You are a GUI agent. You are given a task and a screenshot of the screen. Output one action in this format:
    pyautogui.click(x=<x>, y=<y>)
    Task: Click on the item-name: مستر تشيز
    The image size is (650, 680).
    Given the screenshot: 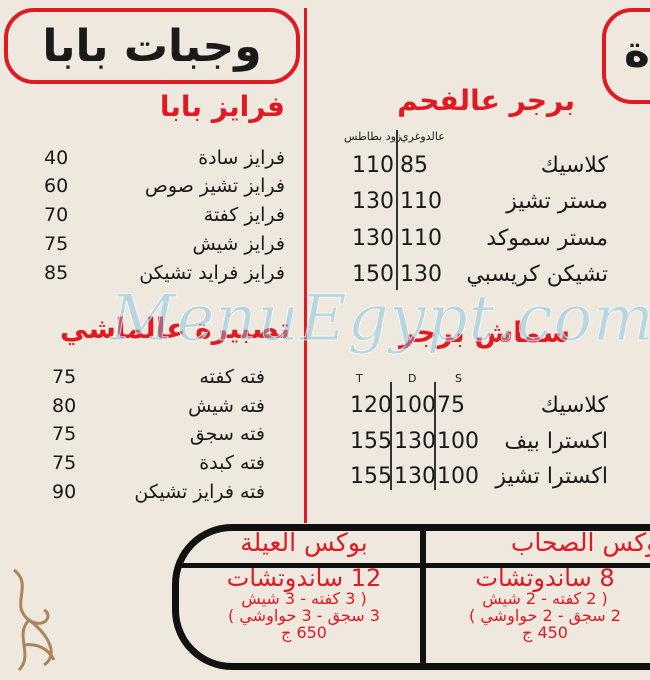 What is the action you would take?
    pyautogui.click(x=557, y=201)
    